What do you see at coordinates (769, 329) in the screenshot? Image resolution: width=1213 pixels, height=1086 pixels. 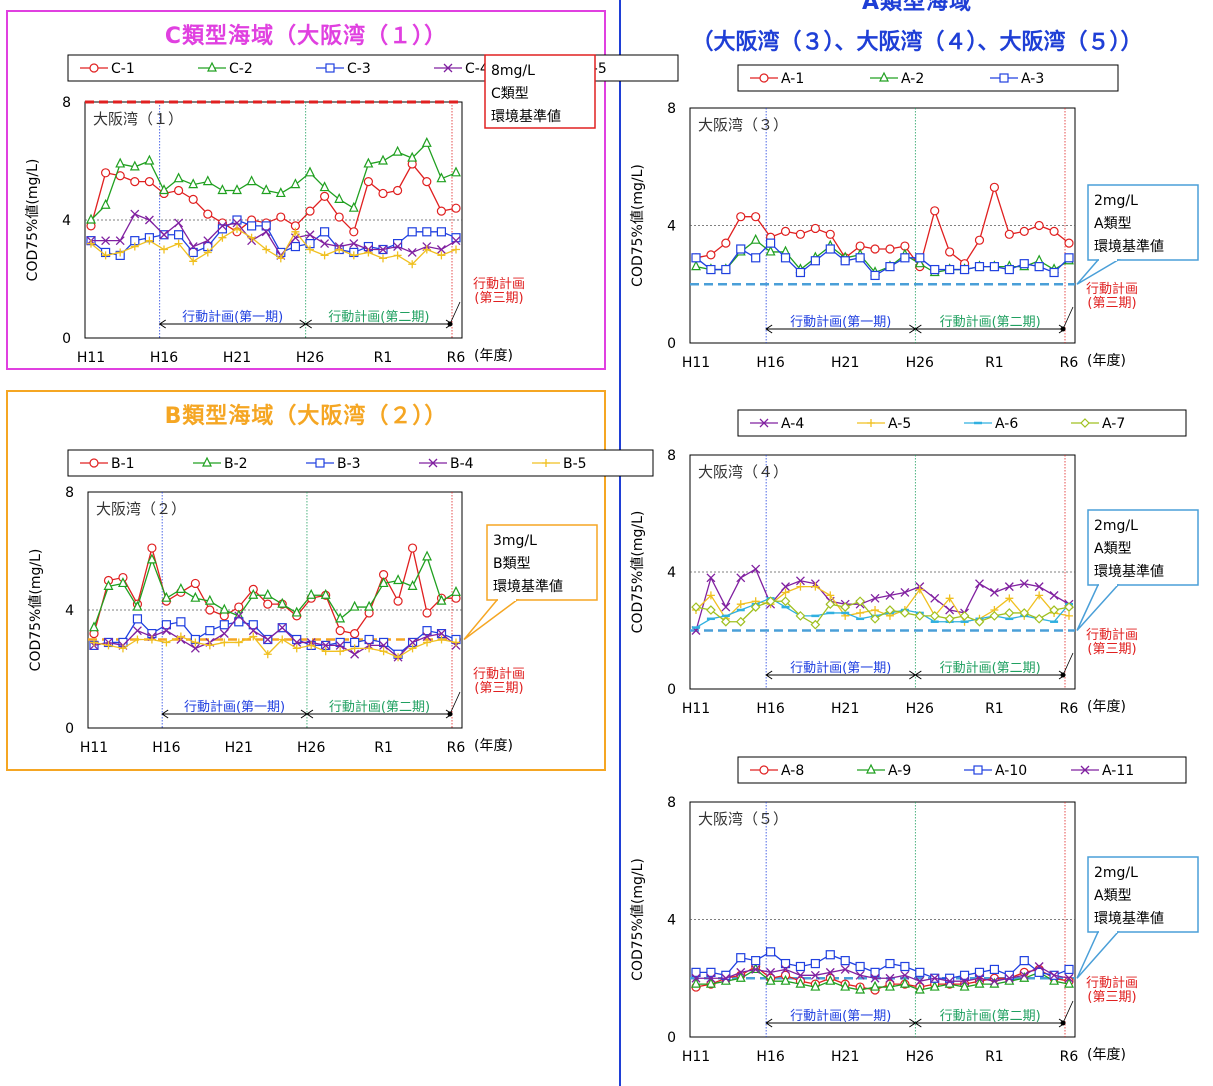 I see `phase1-arrow-left` at bounding box center [769, 329].